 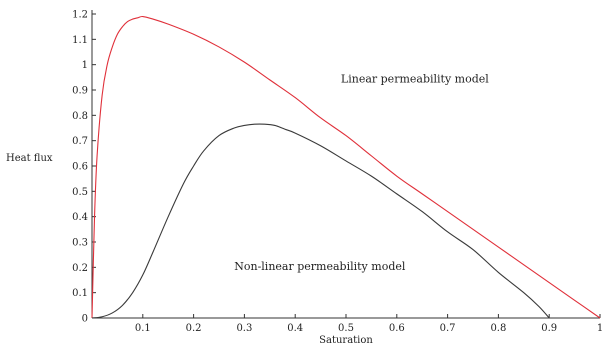 I want to click on x-tick-label: 0.8, so click(x=498, y=328).